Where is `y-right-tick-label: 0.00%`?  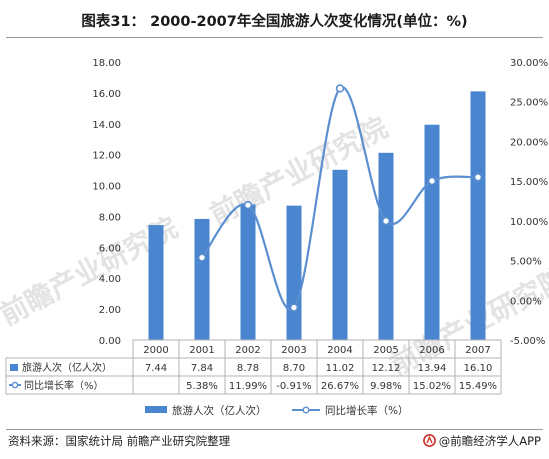 y-right-tick-label: 0.00% is located at coordinates (526, 301).